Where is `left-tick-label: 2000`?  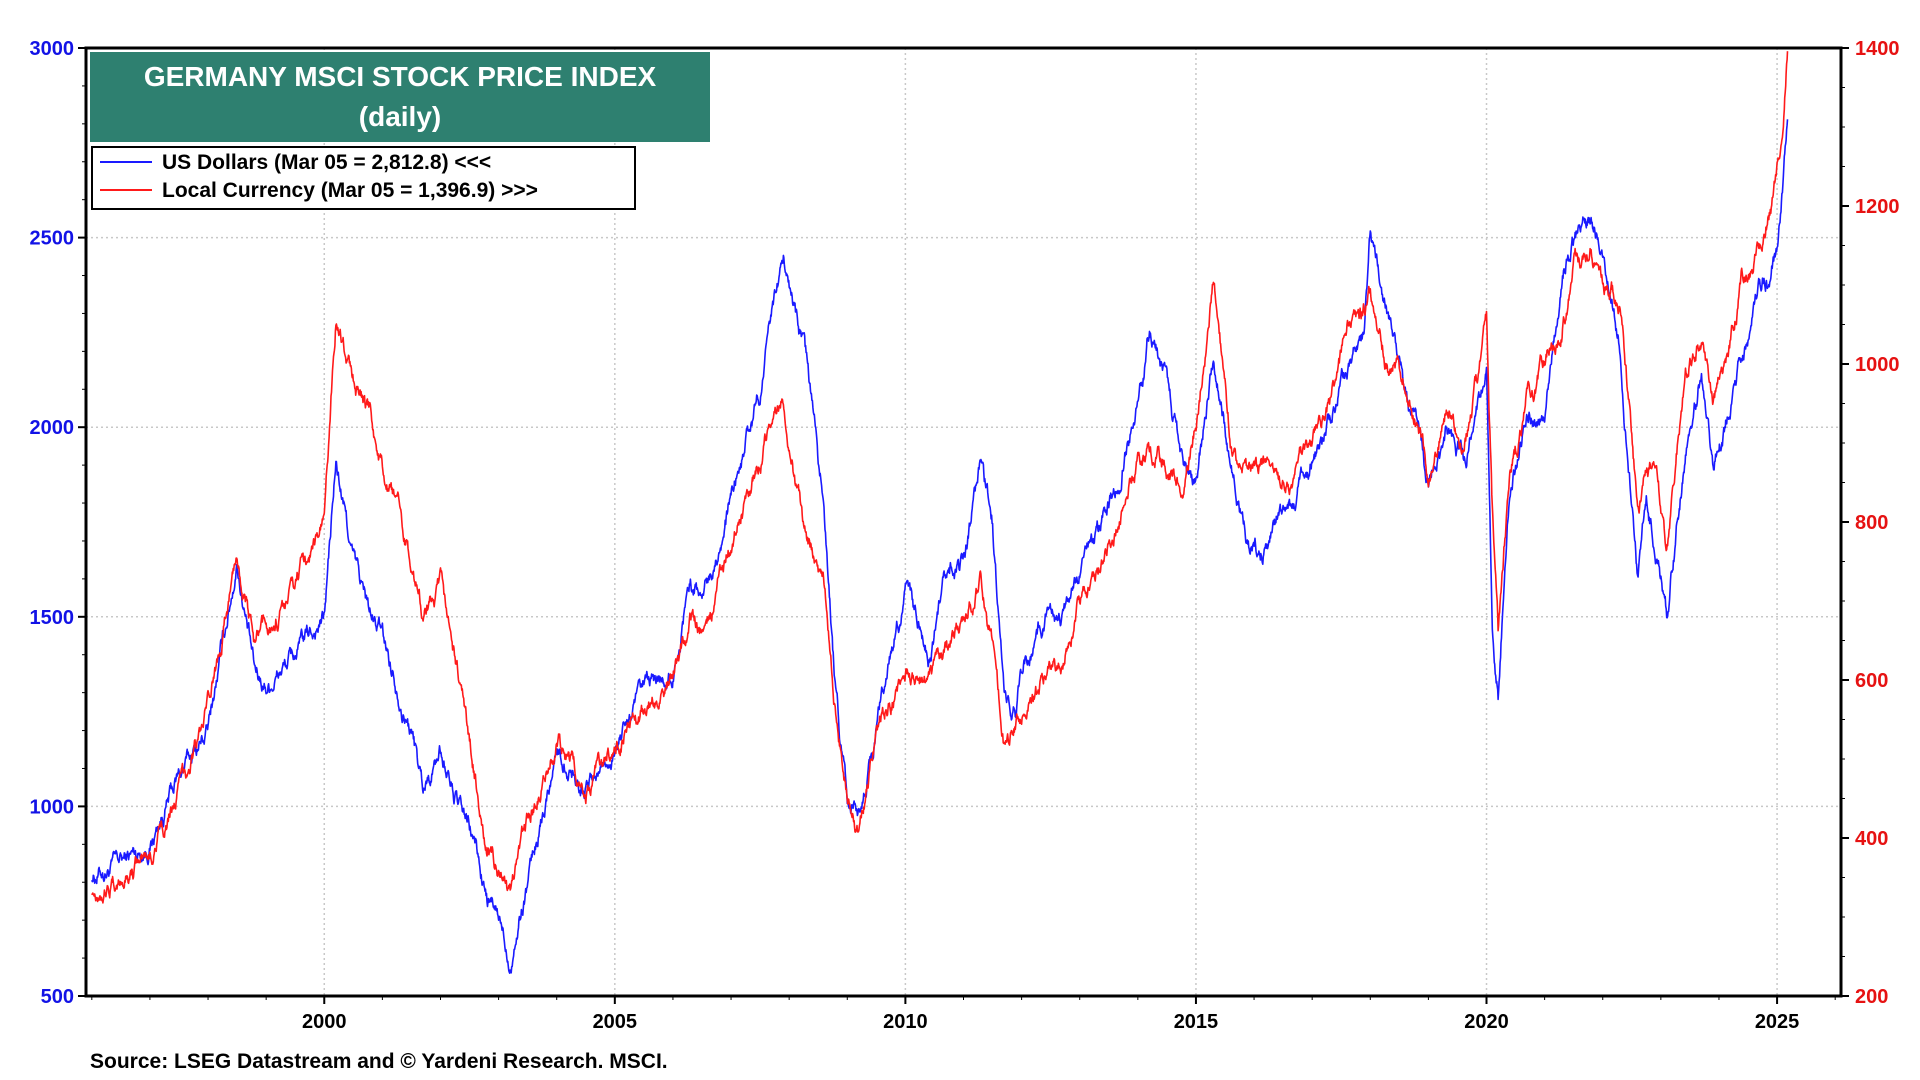
left-tick-label: 2000 is located at coordinates (52, 428).